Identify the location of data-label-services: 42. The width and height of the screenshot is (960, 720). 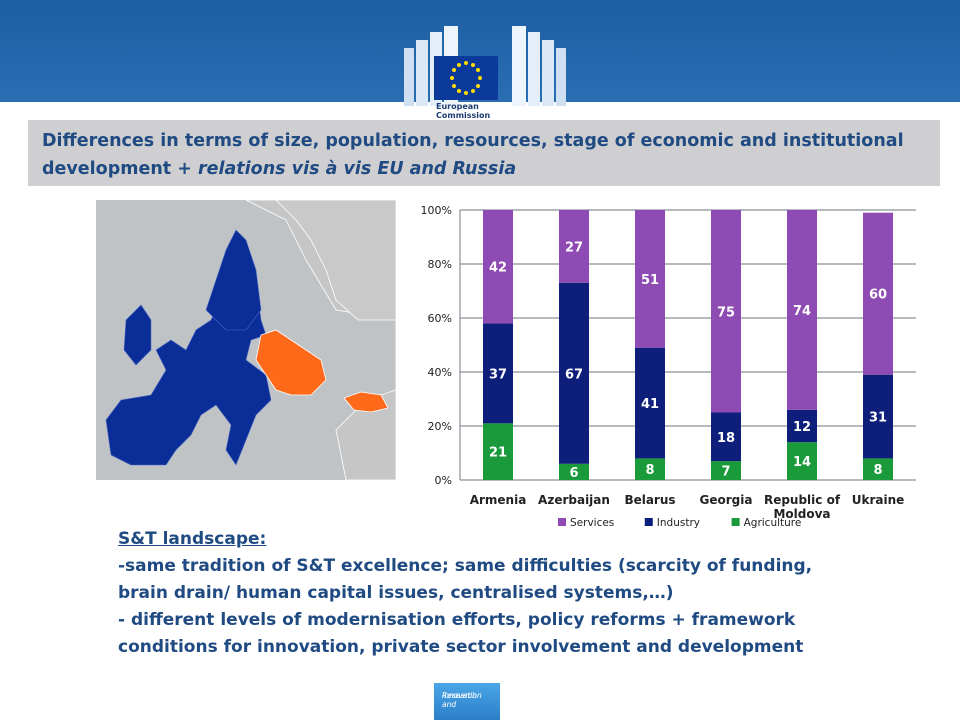
(498, 268).